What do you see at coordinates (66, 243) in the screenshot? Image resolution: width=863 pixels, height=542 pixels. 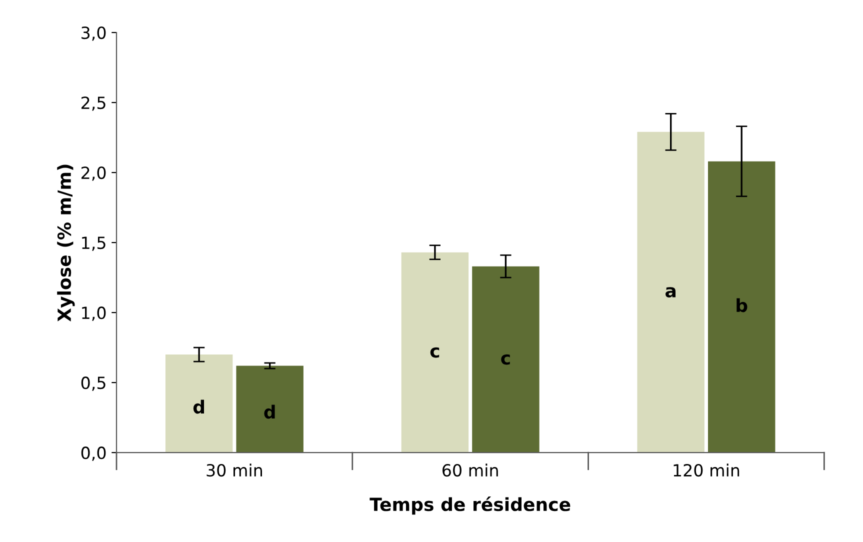 I see `y-axis-title: Xylose (% m/m)` at bounding box center [66, 243].